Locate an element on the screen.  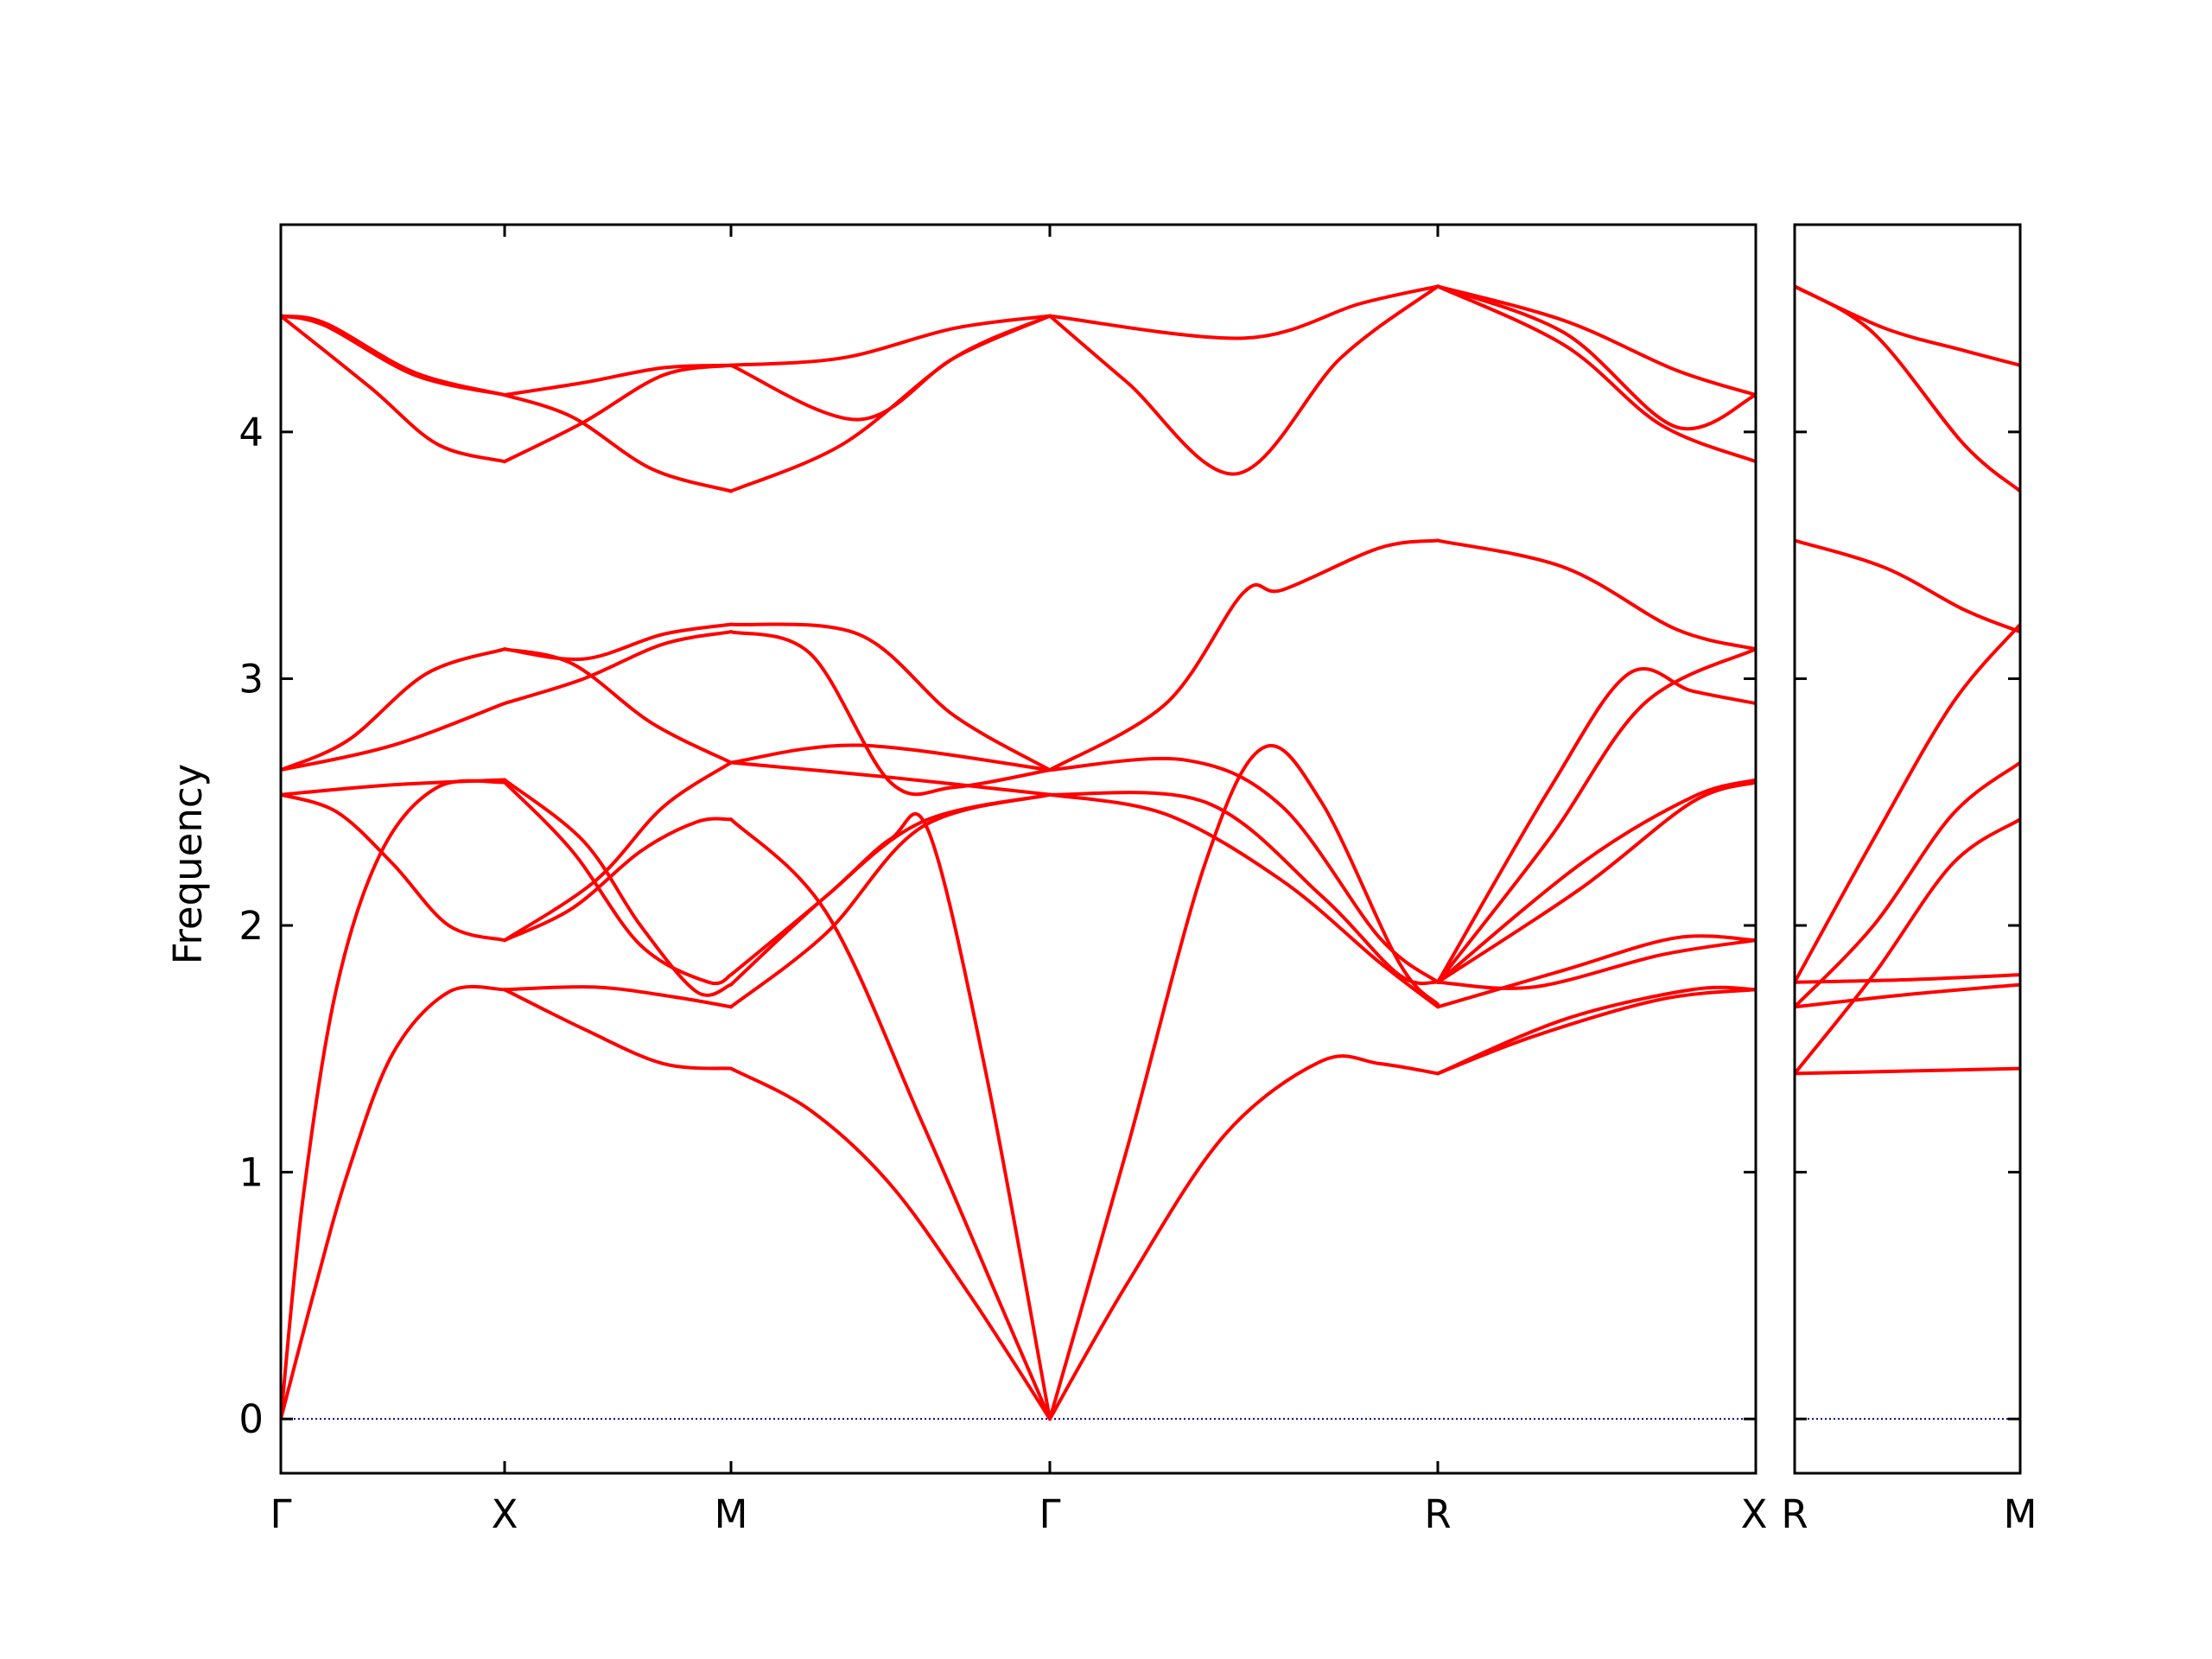
band-series-group is located at coordinates (1908, 680).